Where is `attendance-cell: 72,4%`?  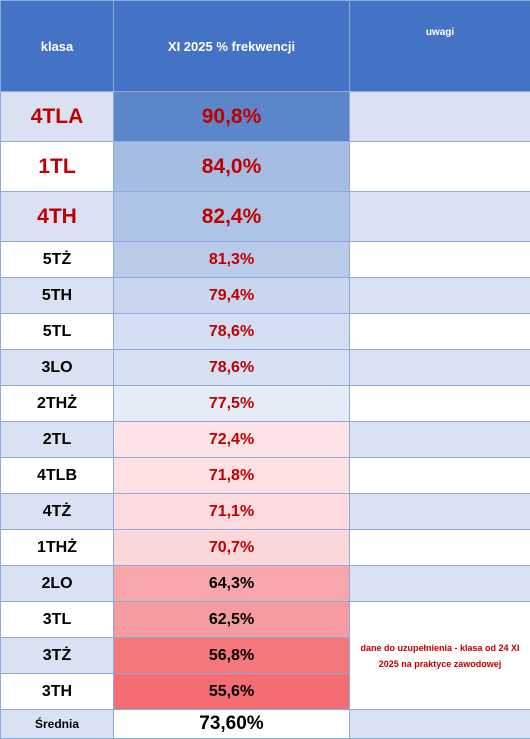 attendance-cell: 72,4% is located at coordinates (232, 440).